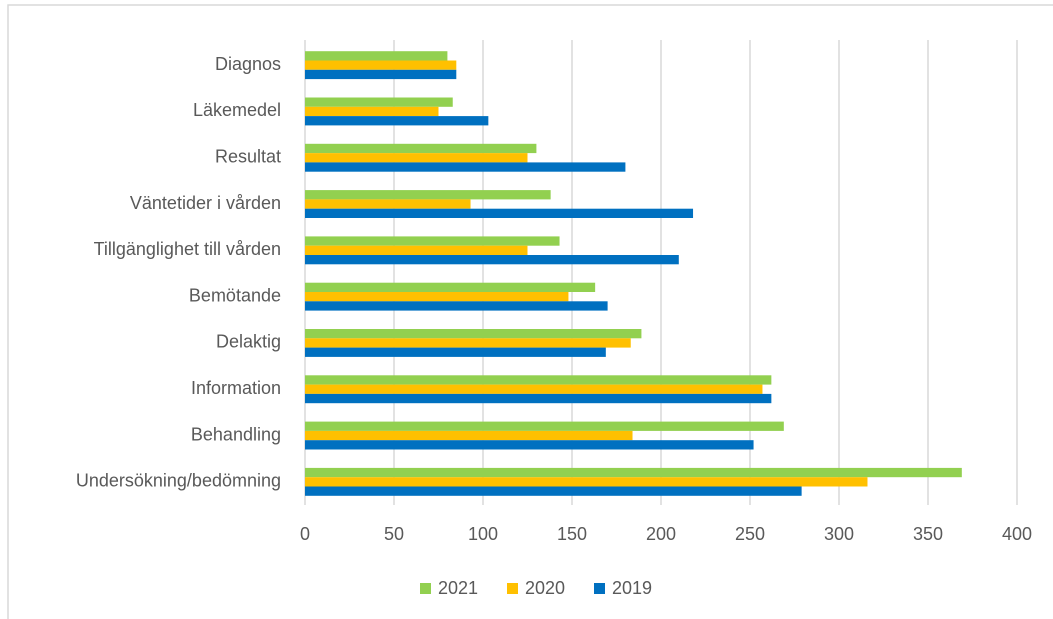 The image size is (1053, 619). I want to click on x-tick-label: 0, so click(305, 534).